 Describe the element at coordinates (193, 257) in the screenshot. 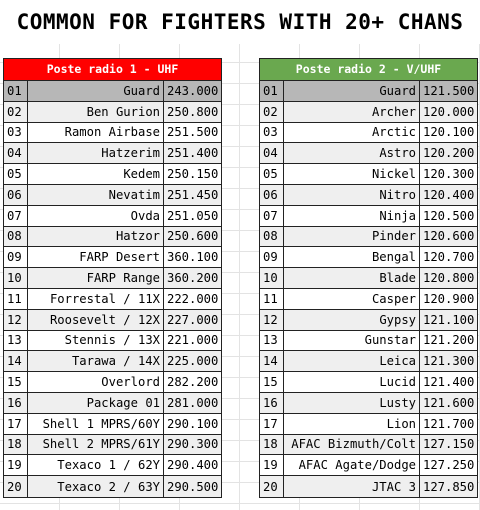

I see `channel-frequency: 360.100` at that location.